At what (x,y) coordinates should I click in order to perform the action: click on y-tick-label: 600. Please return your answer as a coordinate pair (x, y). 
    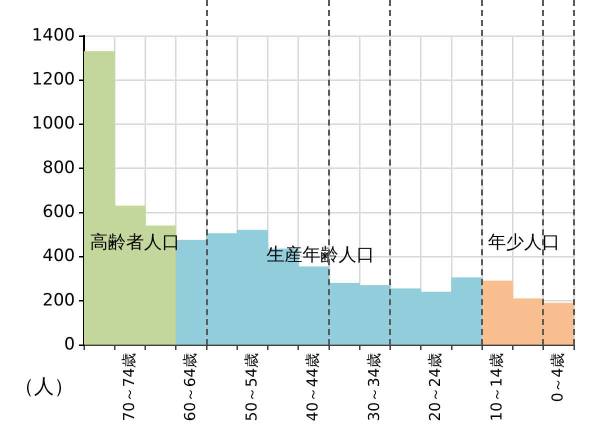
    Looking at the image, I should click on (58, 212).